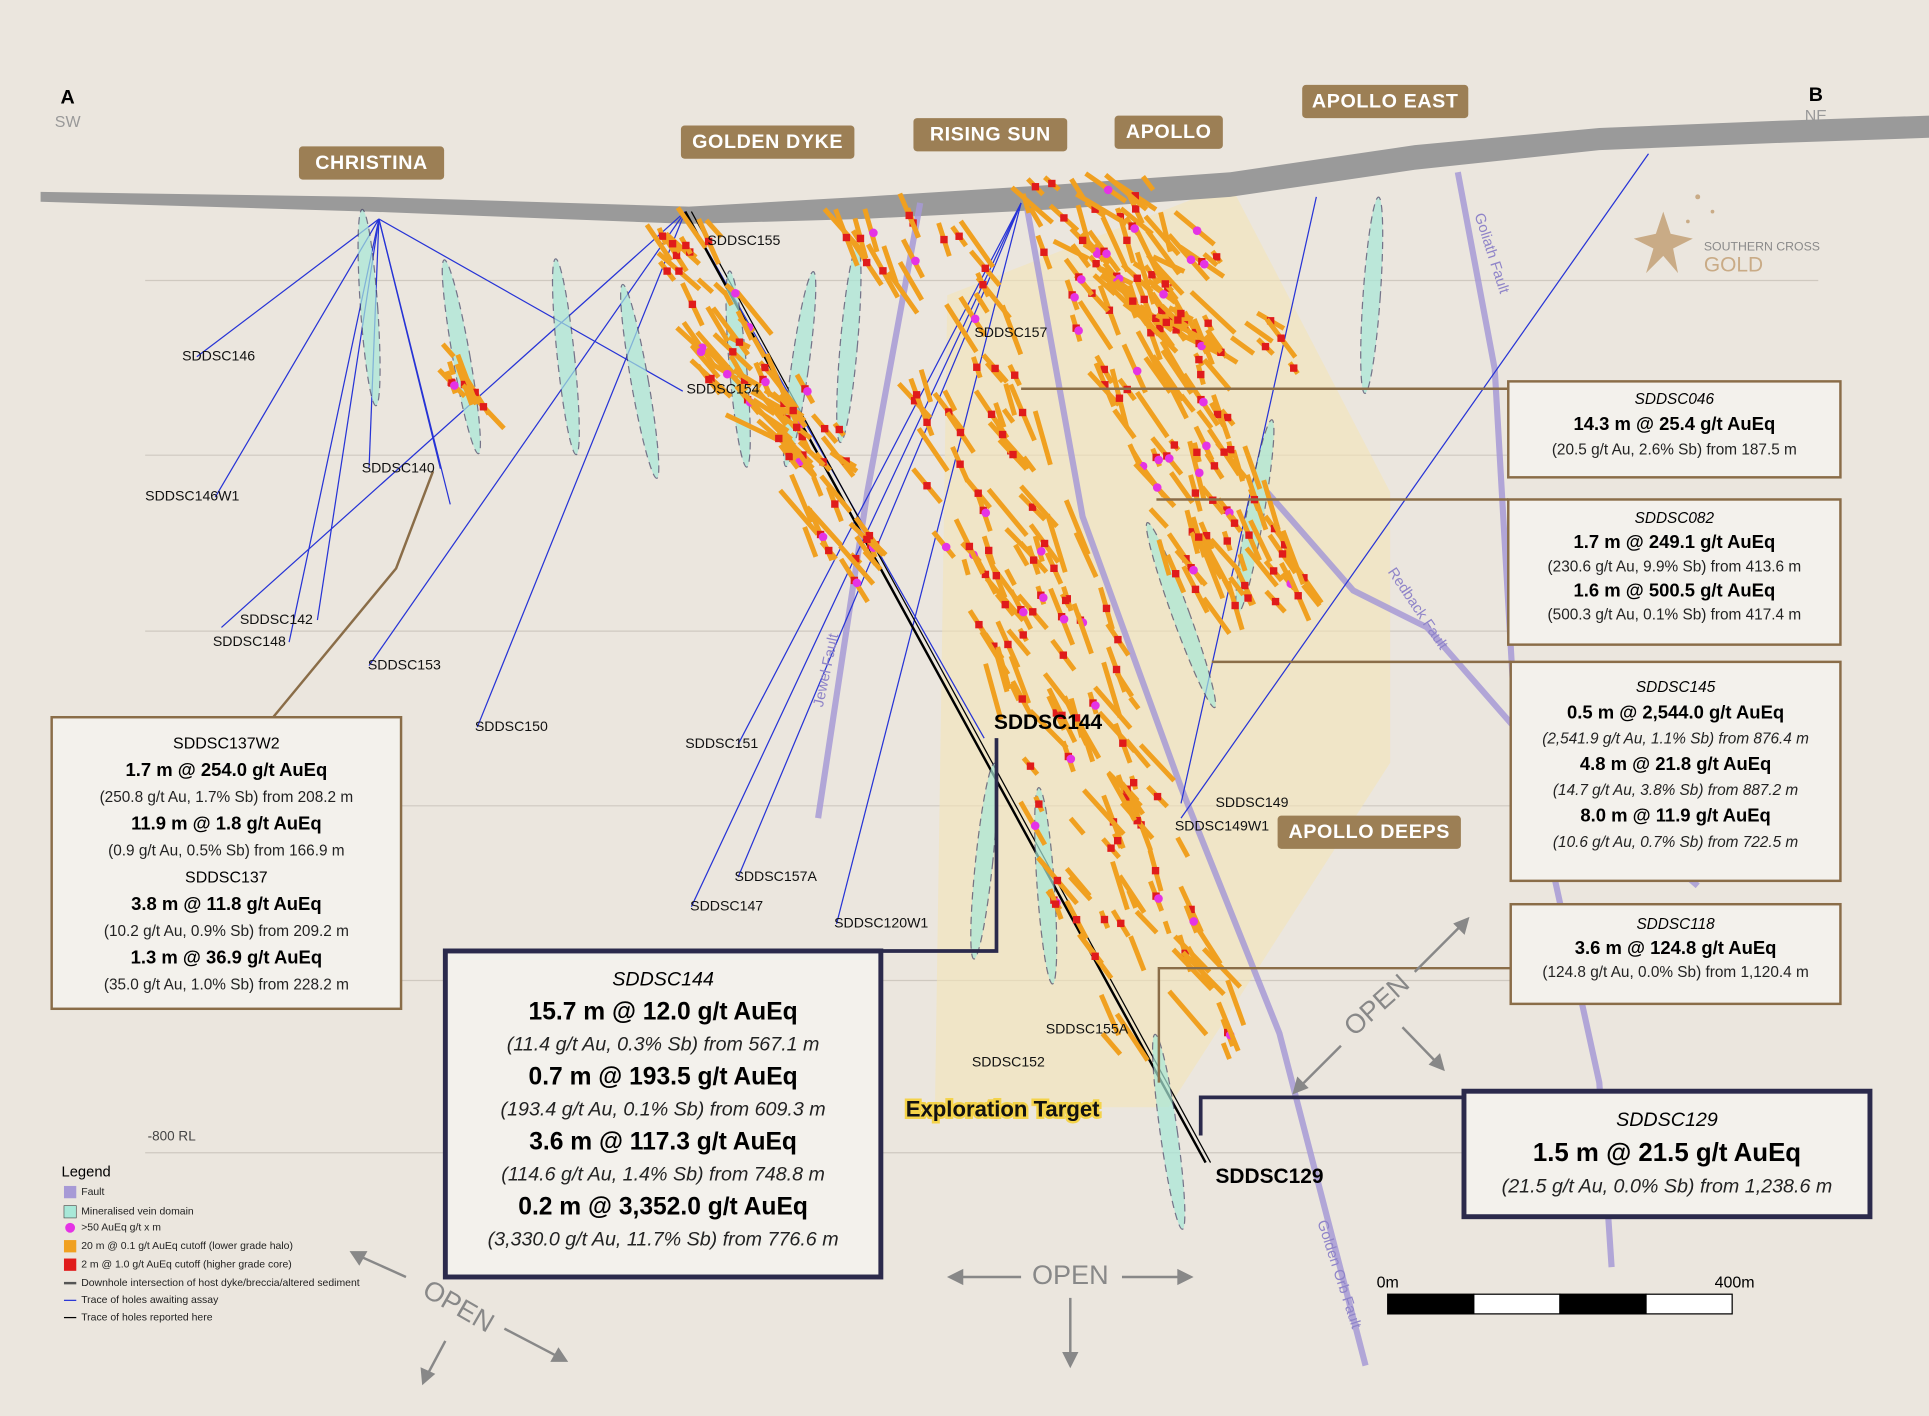  I want to click on callout-detail: (500.3 g/t Au, 0.1% Sb) from 417.4 m, so click(1675, 615).